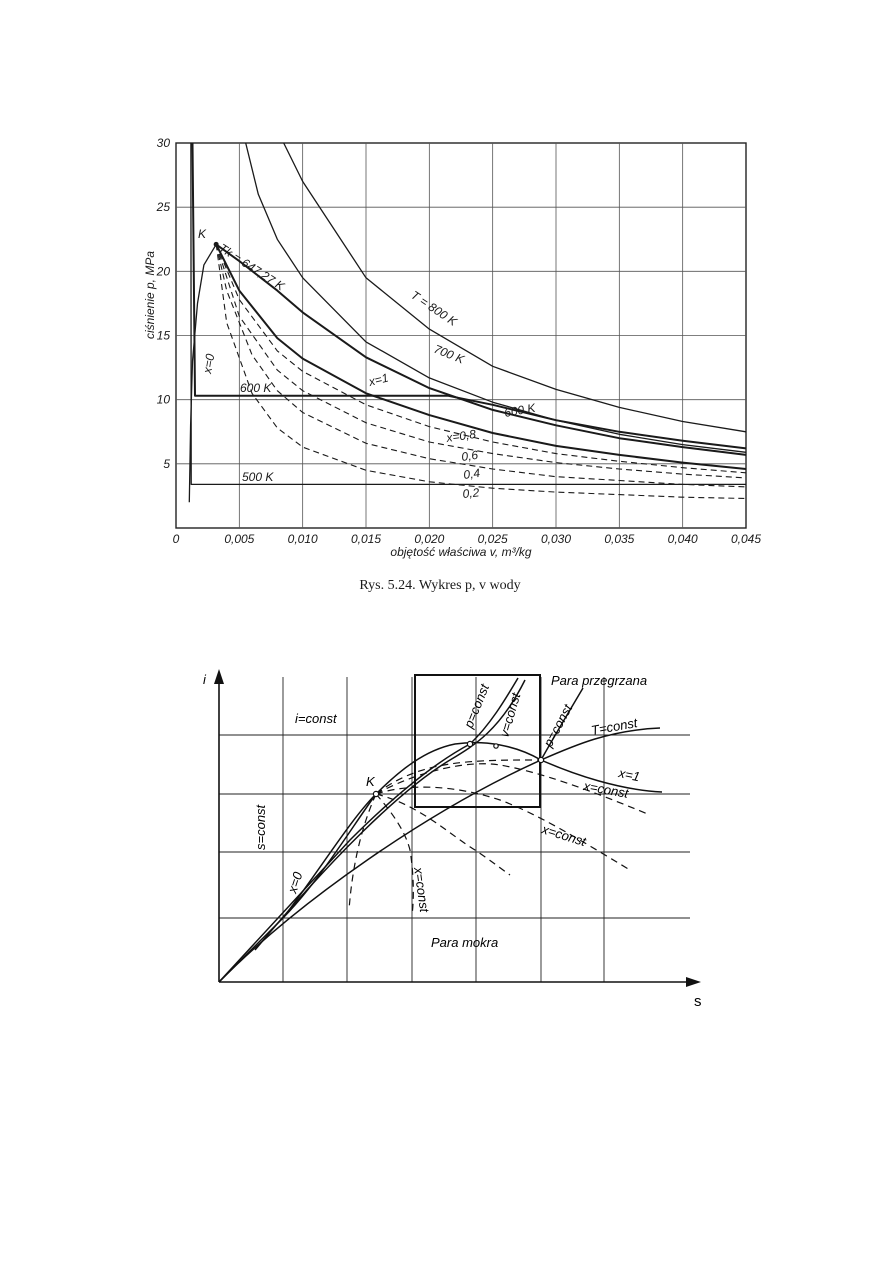 The width and height of the screenshot is (893, 1263). What do you see at coordinates (469, 456) in the screenshot?
I see `pv-label-x06: 0,6` at bounding box center [469, 456].